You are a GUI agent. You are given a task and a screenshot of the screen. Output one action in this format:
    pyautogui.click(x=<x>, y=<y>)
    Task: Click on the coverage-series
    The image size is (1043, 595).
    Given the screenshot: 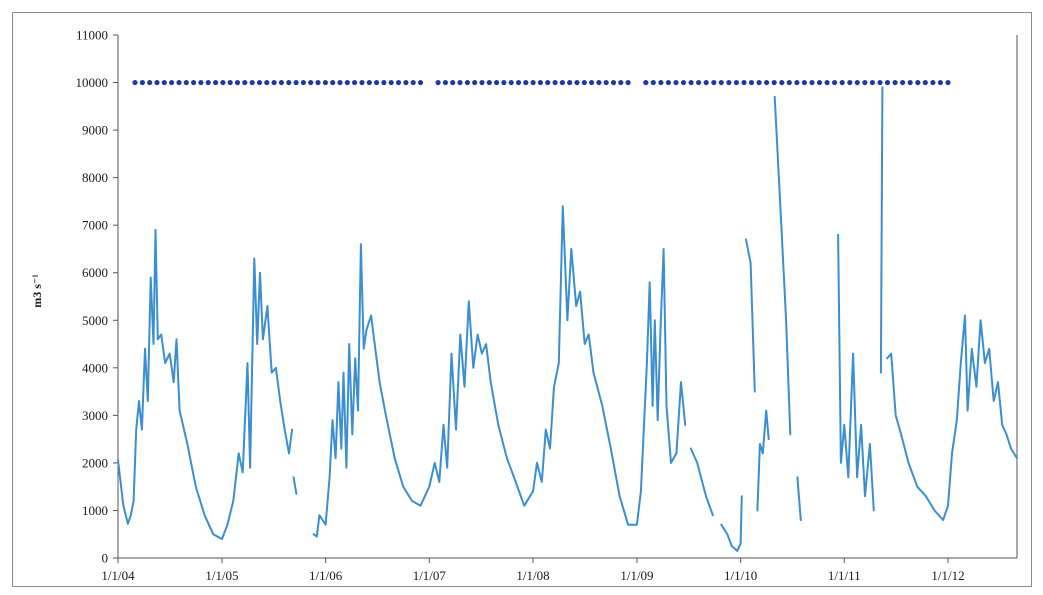 What is the action you would take?
    pyautogui.click(x=541, y=82)
    